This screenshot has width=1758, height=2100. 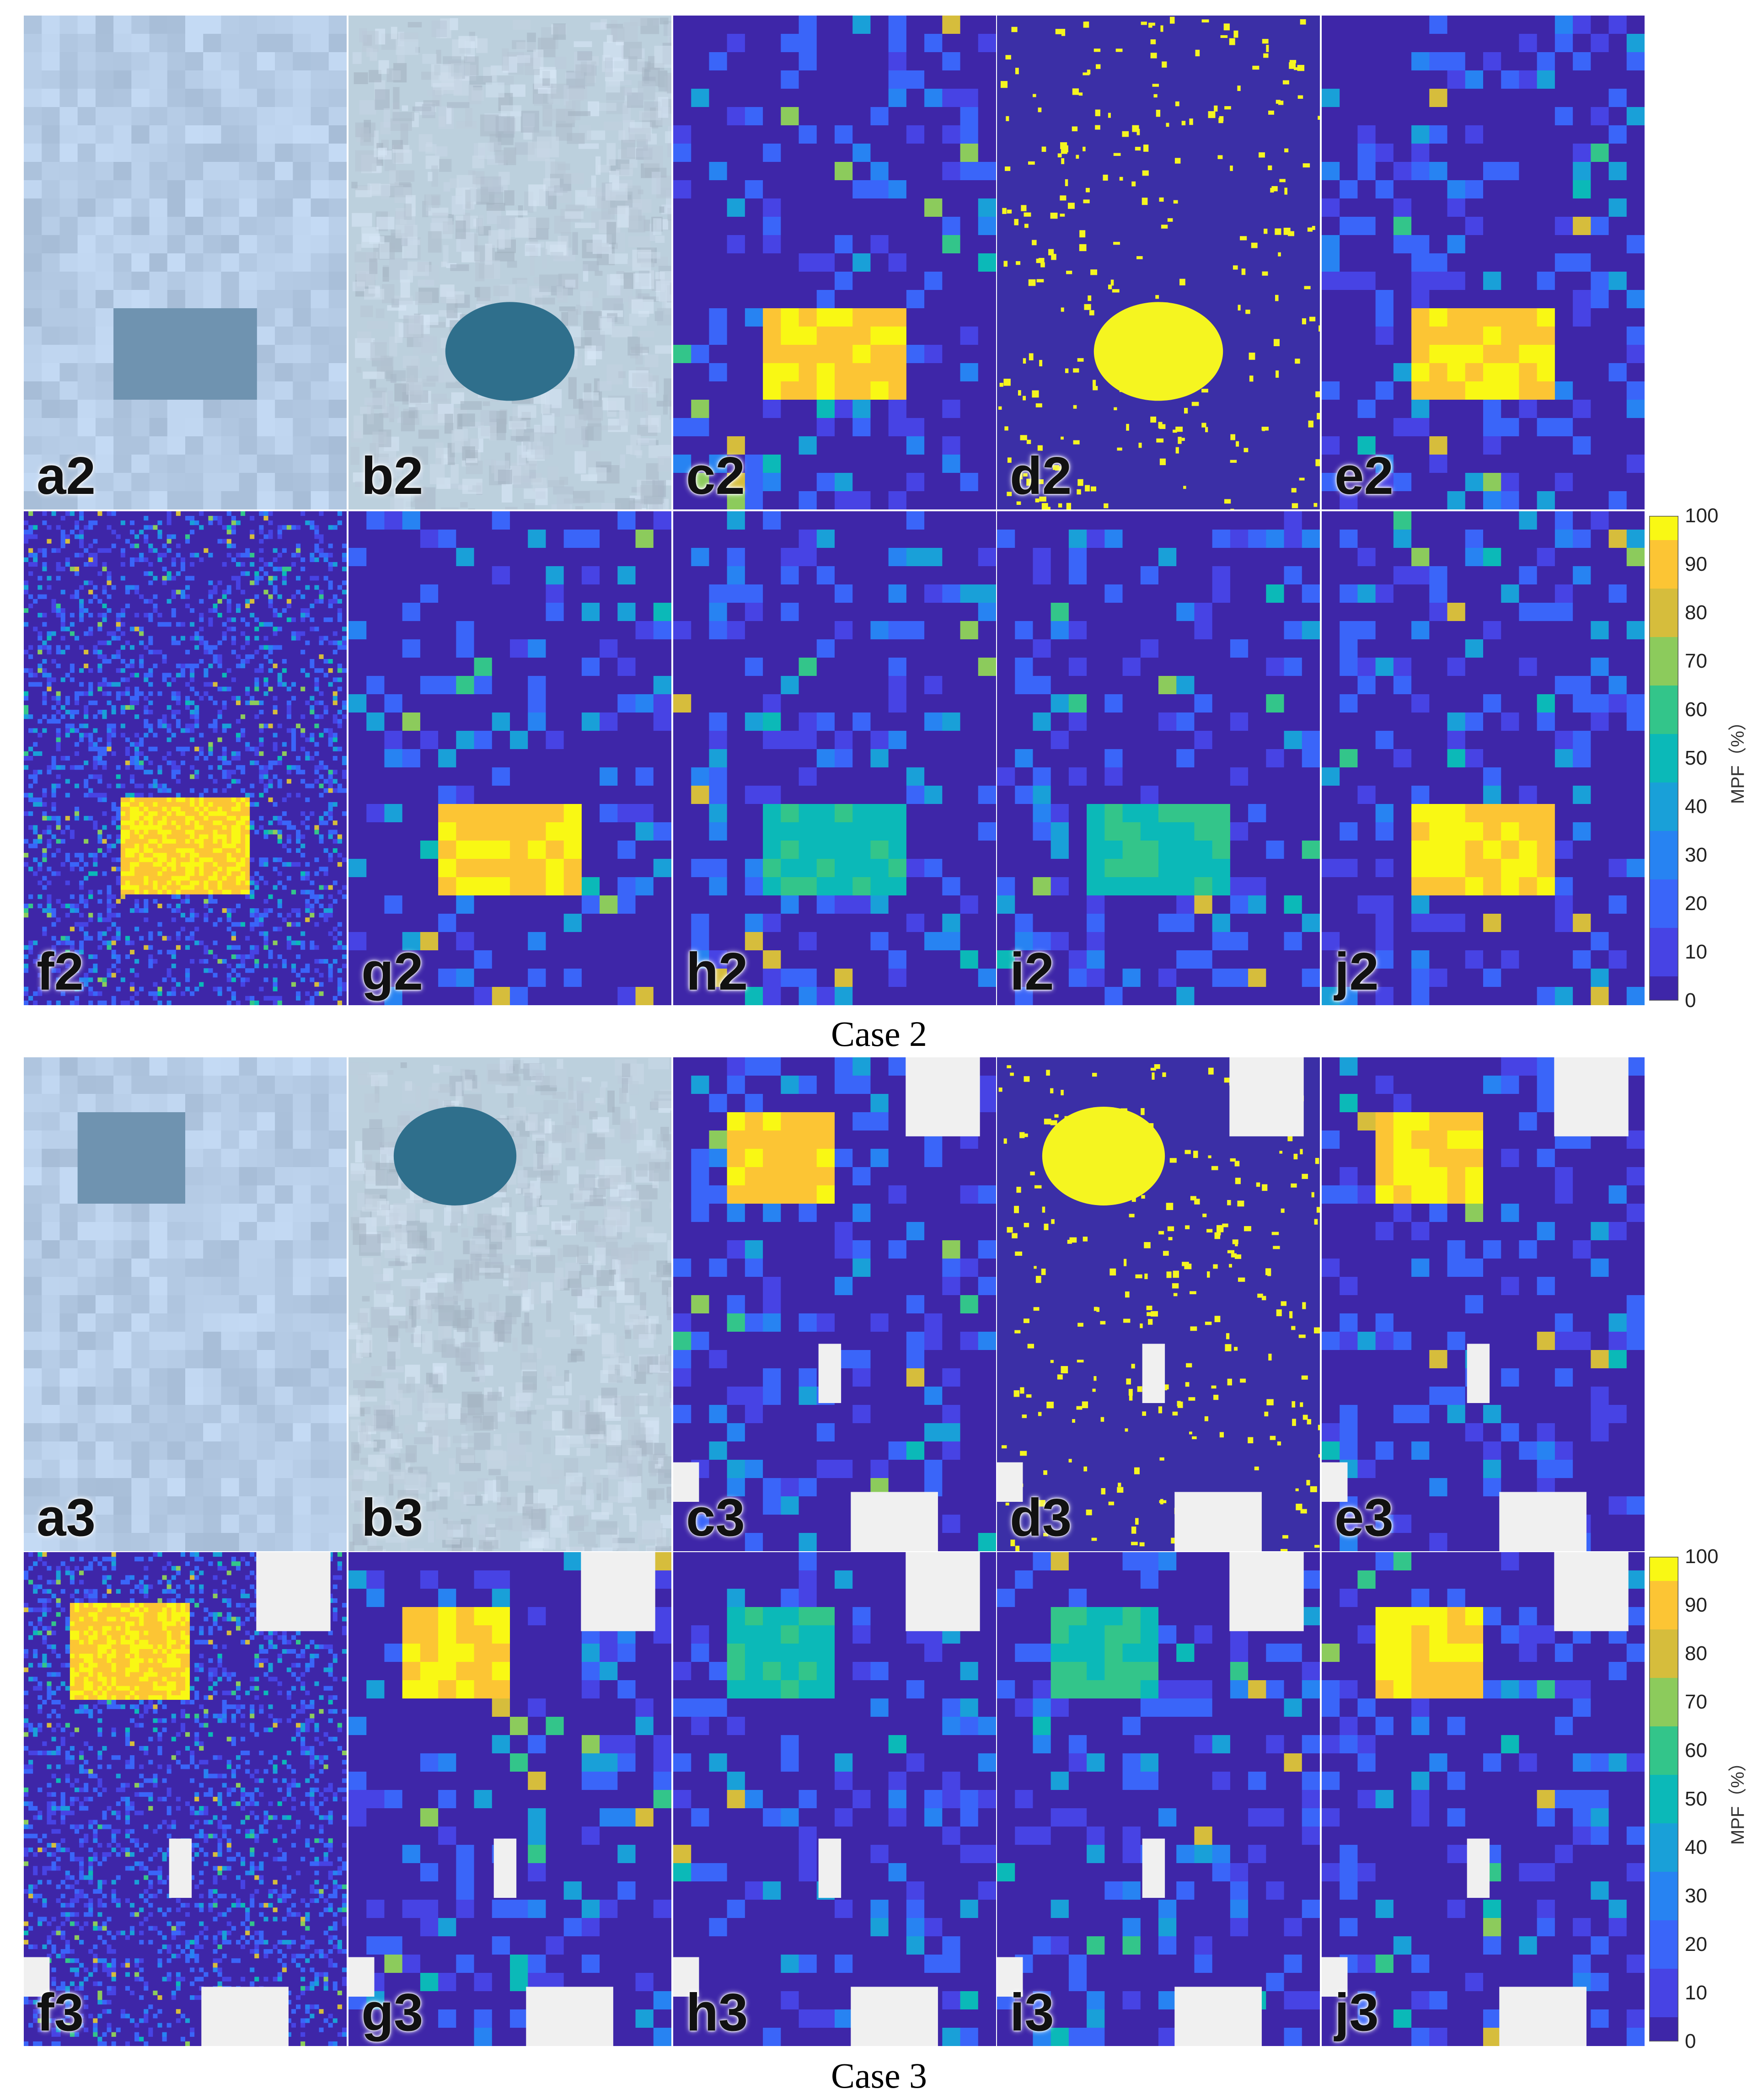 I want to click on panel-i3: i3, so click(x=1158, y=1799).